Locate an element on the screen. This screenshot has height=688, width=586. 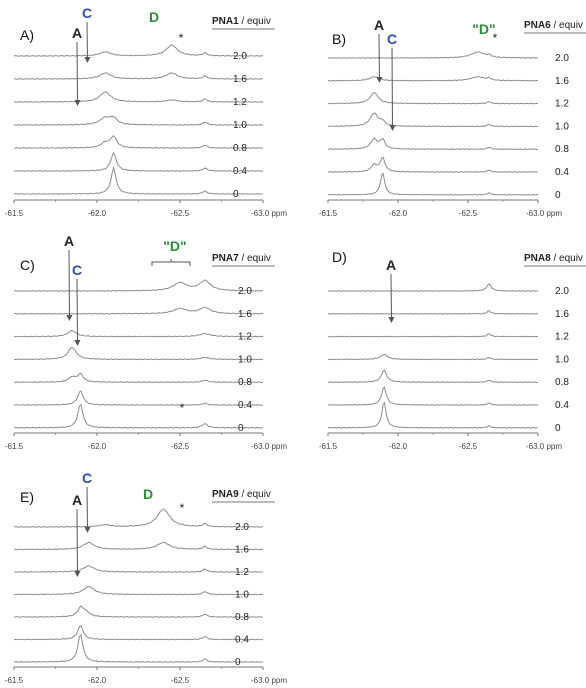
peak-bracket is located at coordinates (171, 262).